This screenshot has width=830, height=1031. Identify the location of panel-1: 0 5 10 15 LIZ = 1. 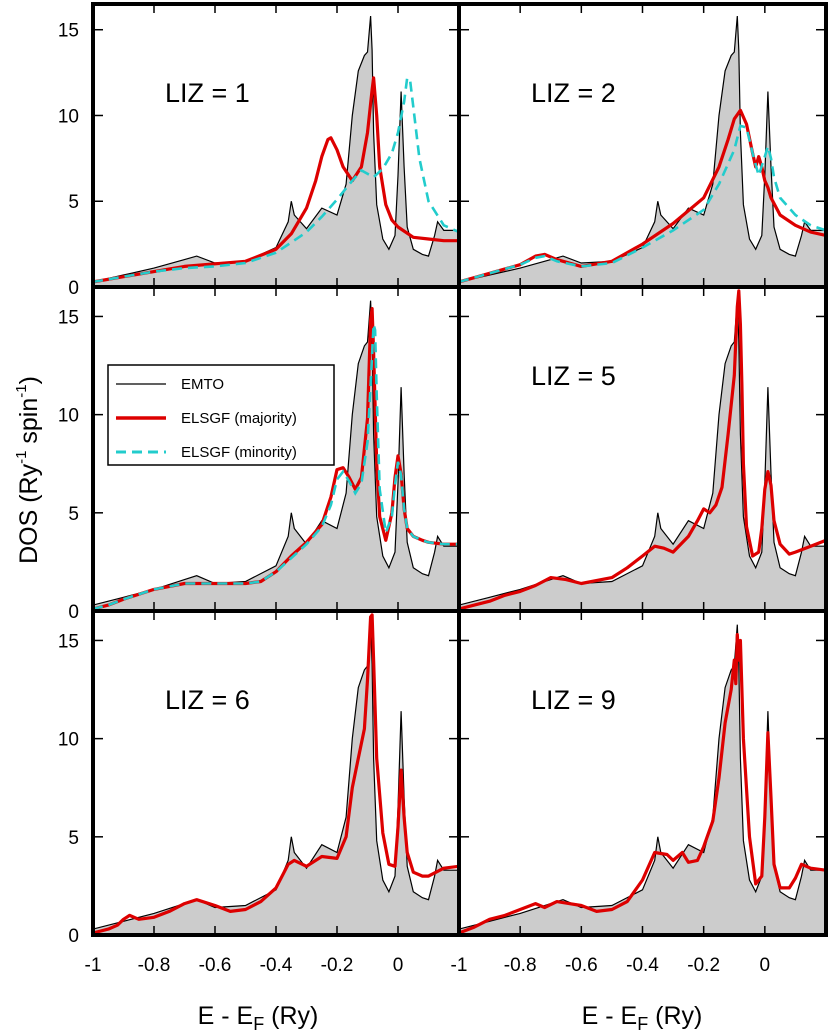
(259, 150).